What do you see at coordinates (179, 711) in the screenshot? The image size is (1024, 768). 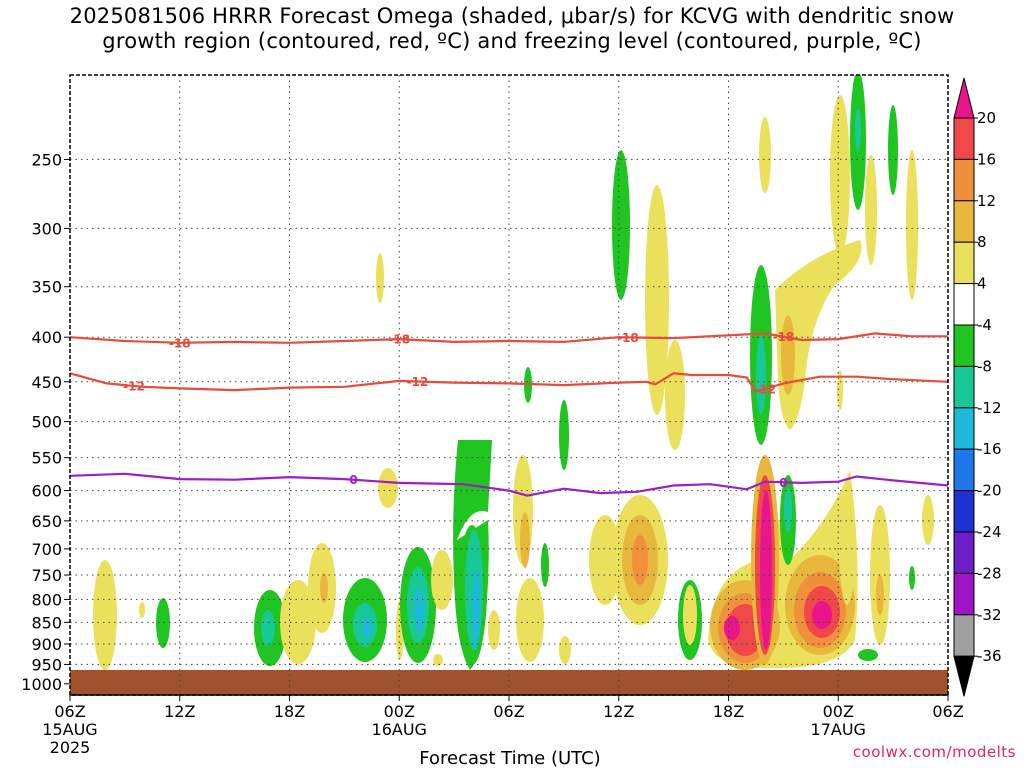 I see `x-tick-label: 12Z` at bounding box center [179, 711].